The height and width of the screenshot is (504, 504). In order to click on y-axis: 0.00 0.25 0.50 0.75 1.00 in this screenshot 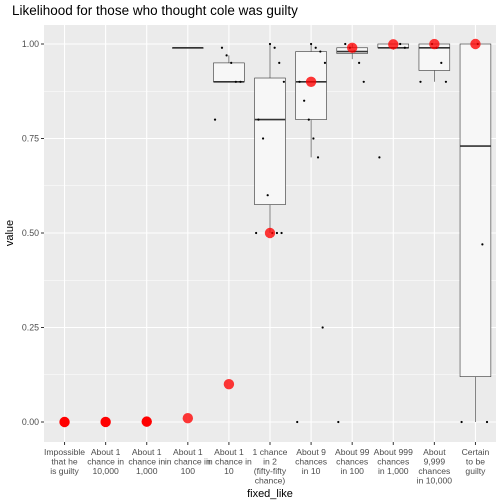, I will do `click(33, 233)`.